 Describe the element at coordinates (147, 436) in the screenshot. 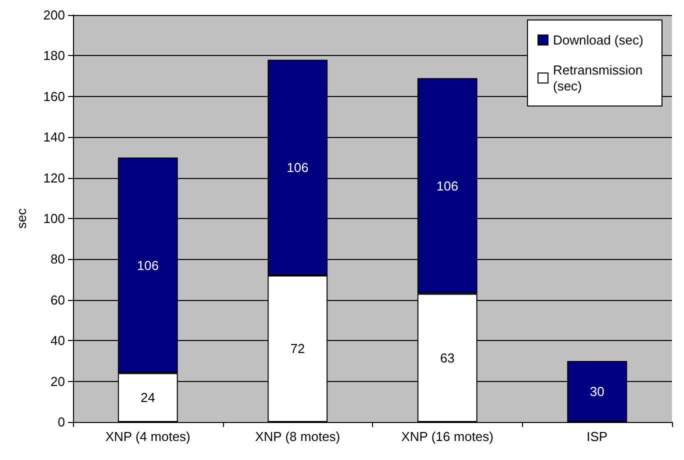

I see `x-tick-label: XNP (4 motes)` at that location.